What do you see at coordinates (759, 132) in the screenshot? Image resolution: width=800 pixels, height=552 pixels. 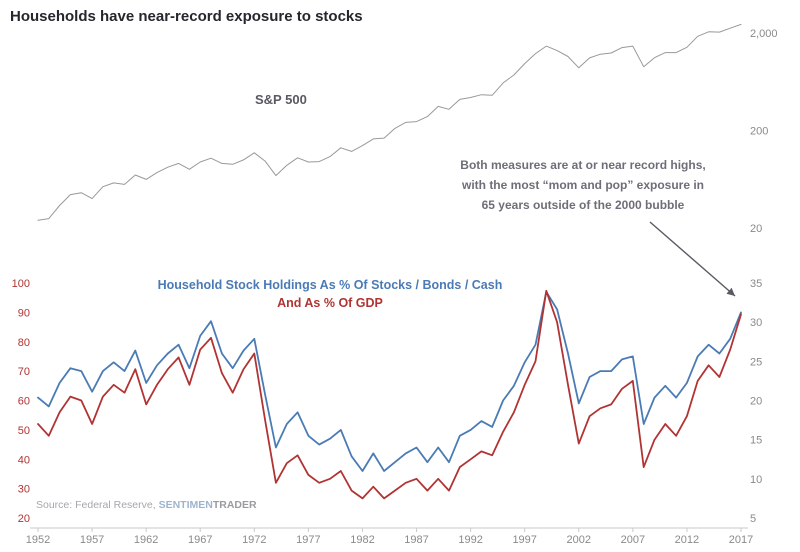 I see `sp500-axis-tick: 200` at bounding box center [759, 132].